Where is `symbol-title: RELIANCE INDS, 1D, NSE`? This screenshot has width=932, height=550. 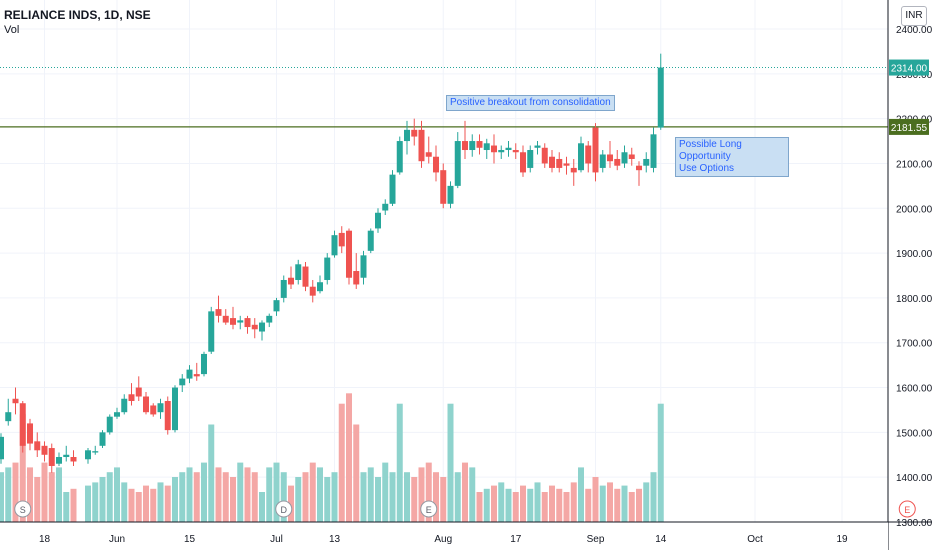 symbol-title: RELIANCE INDS, 1D, NSE is located at coordinates (77, 15).